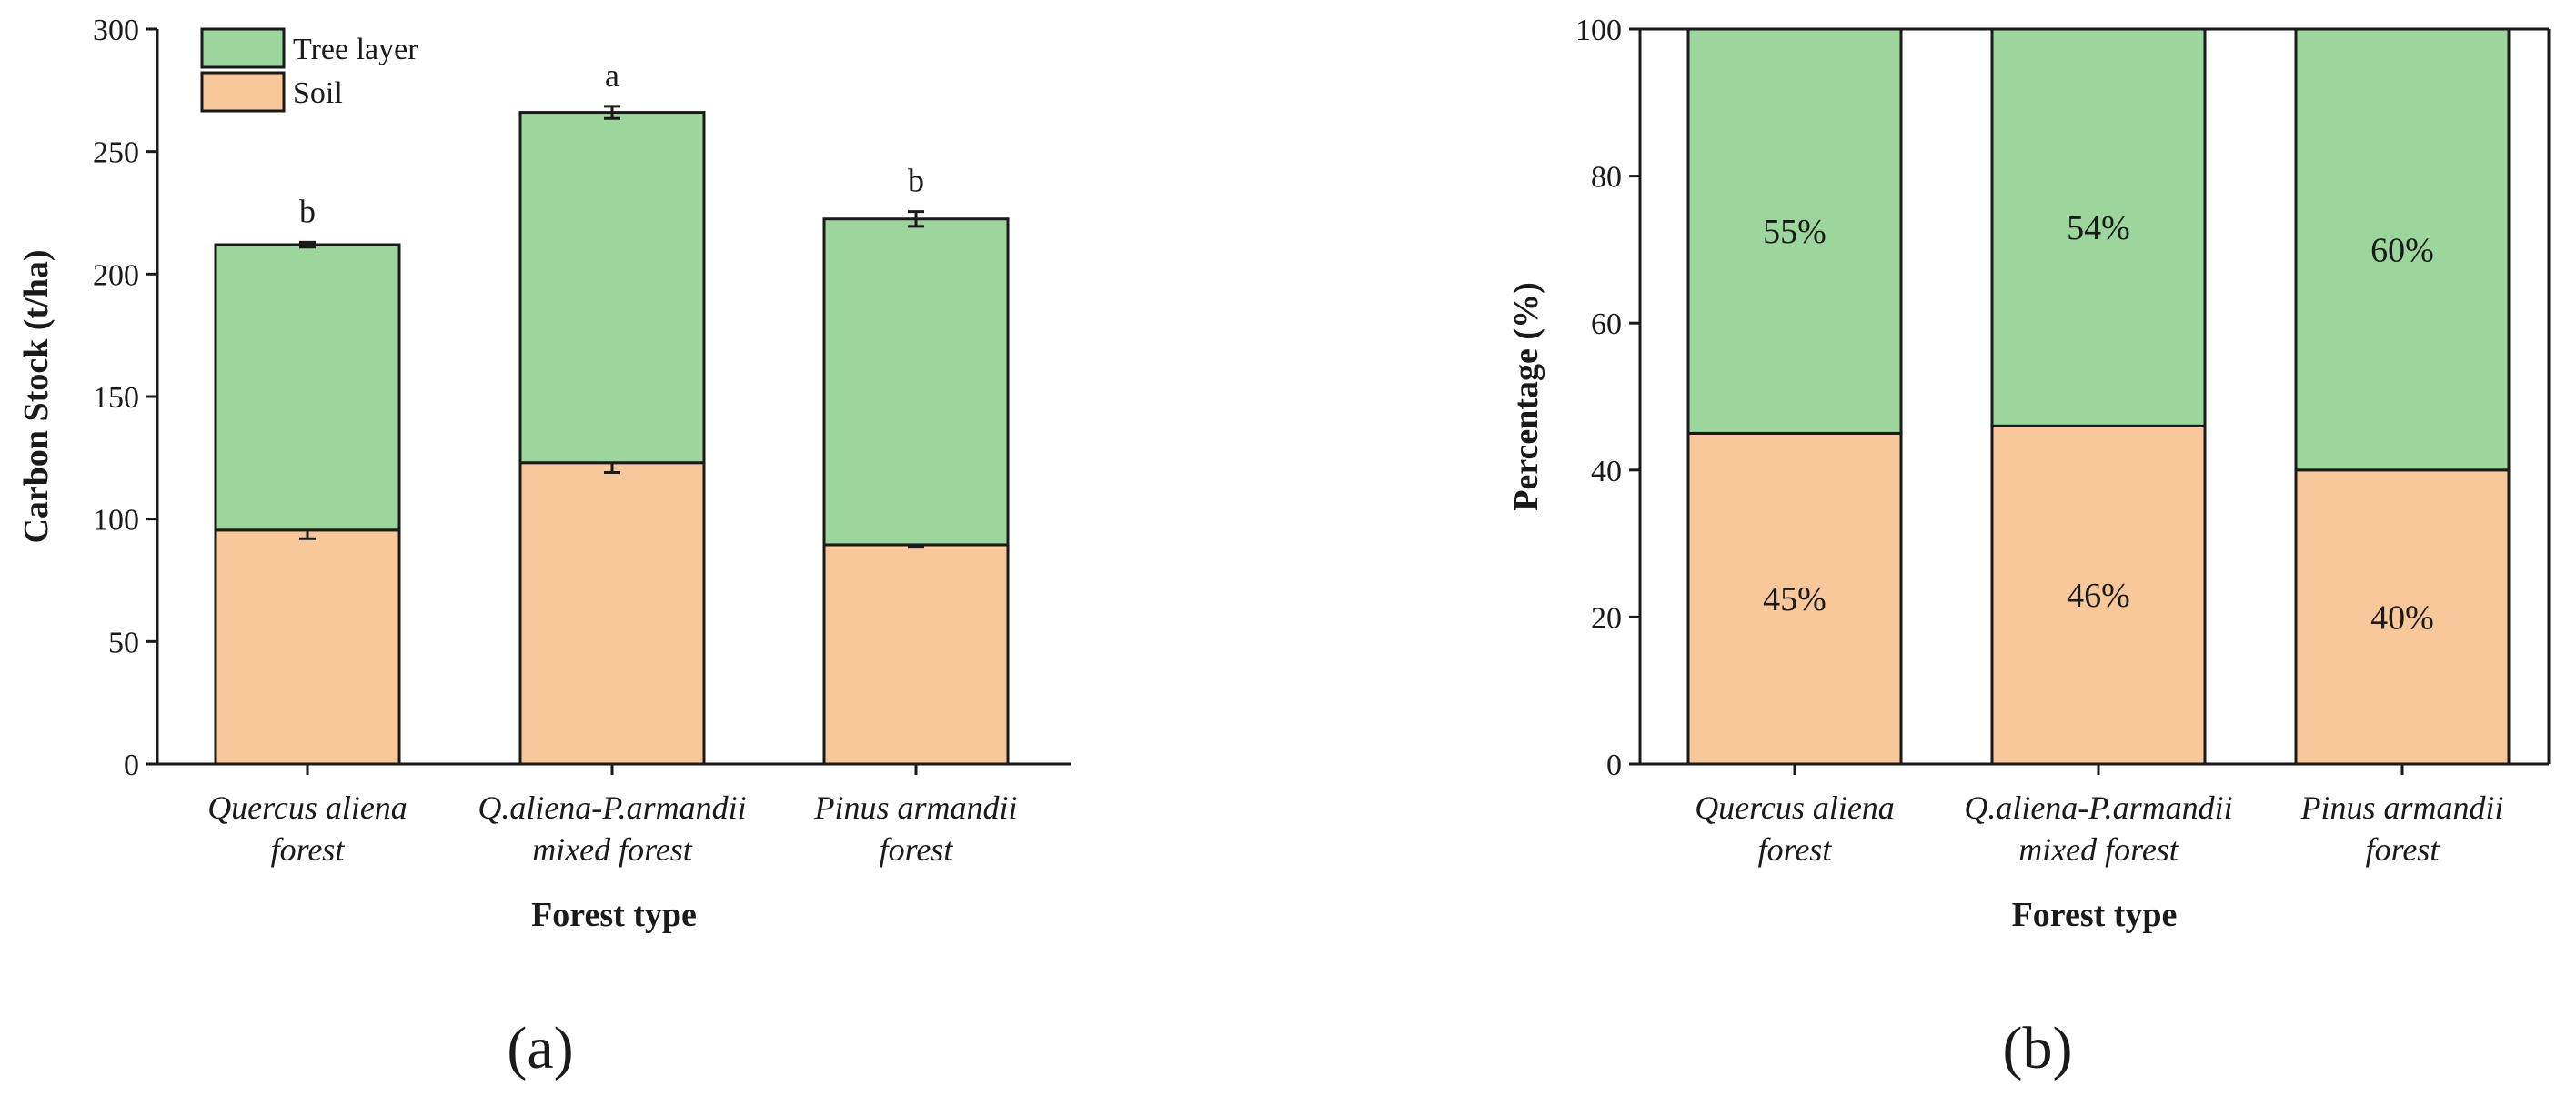  I want to click on y-tick-label: 40, so click(1606, 472).